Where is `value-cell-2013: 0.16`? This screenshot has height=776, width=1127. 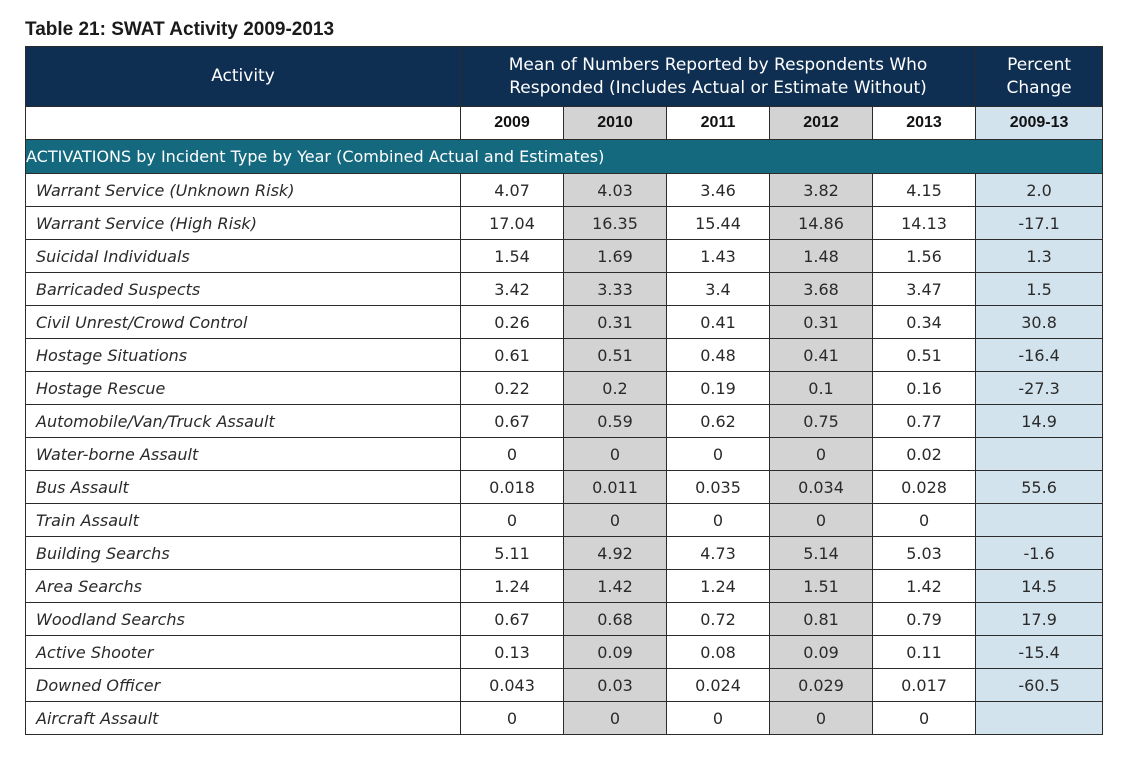
value-cell-2013: 0.16 is located at coordinates (924, 388).